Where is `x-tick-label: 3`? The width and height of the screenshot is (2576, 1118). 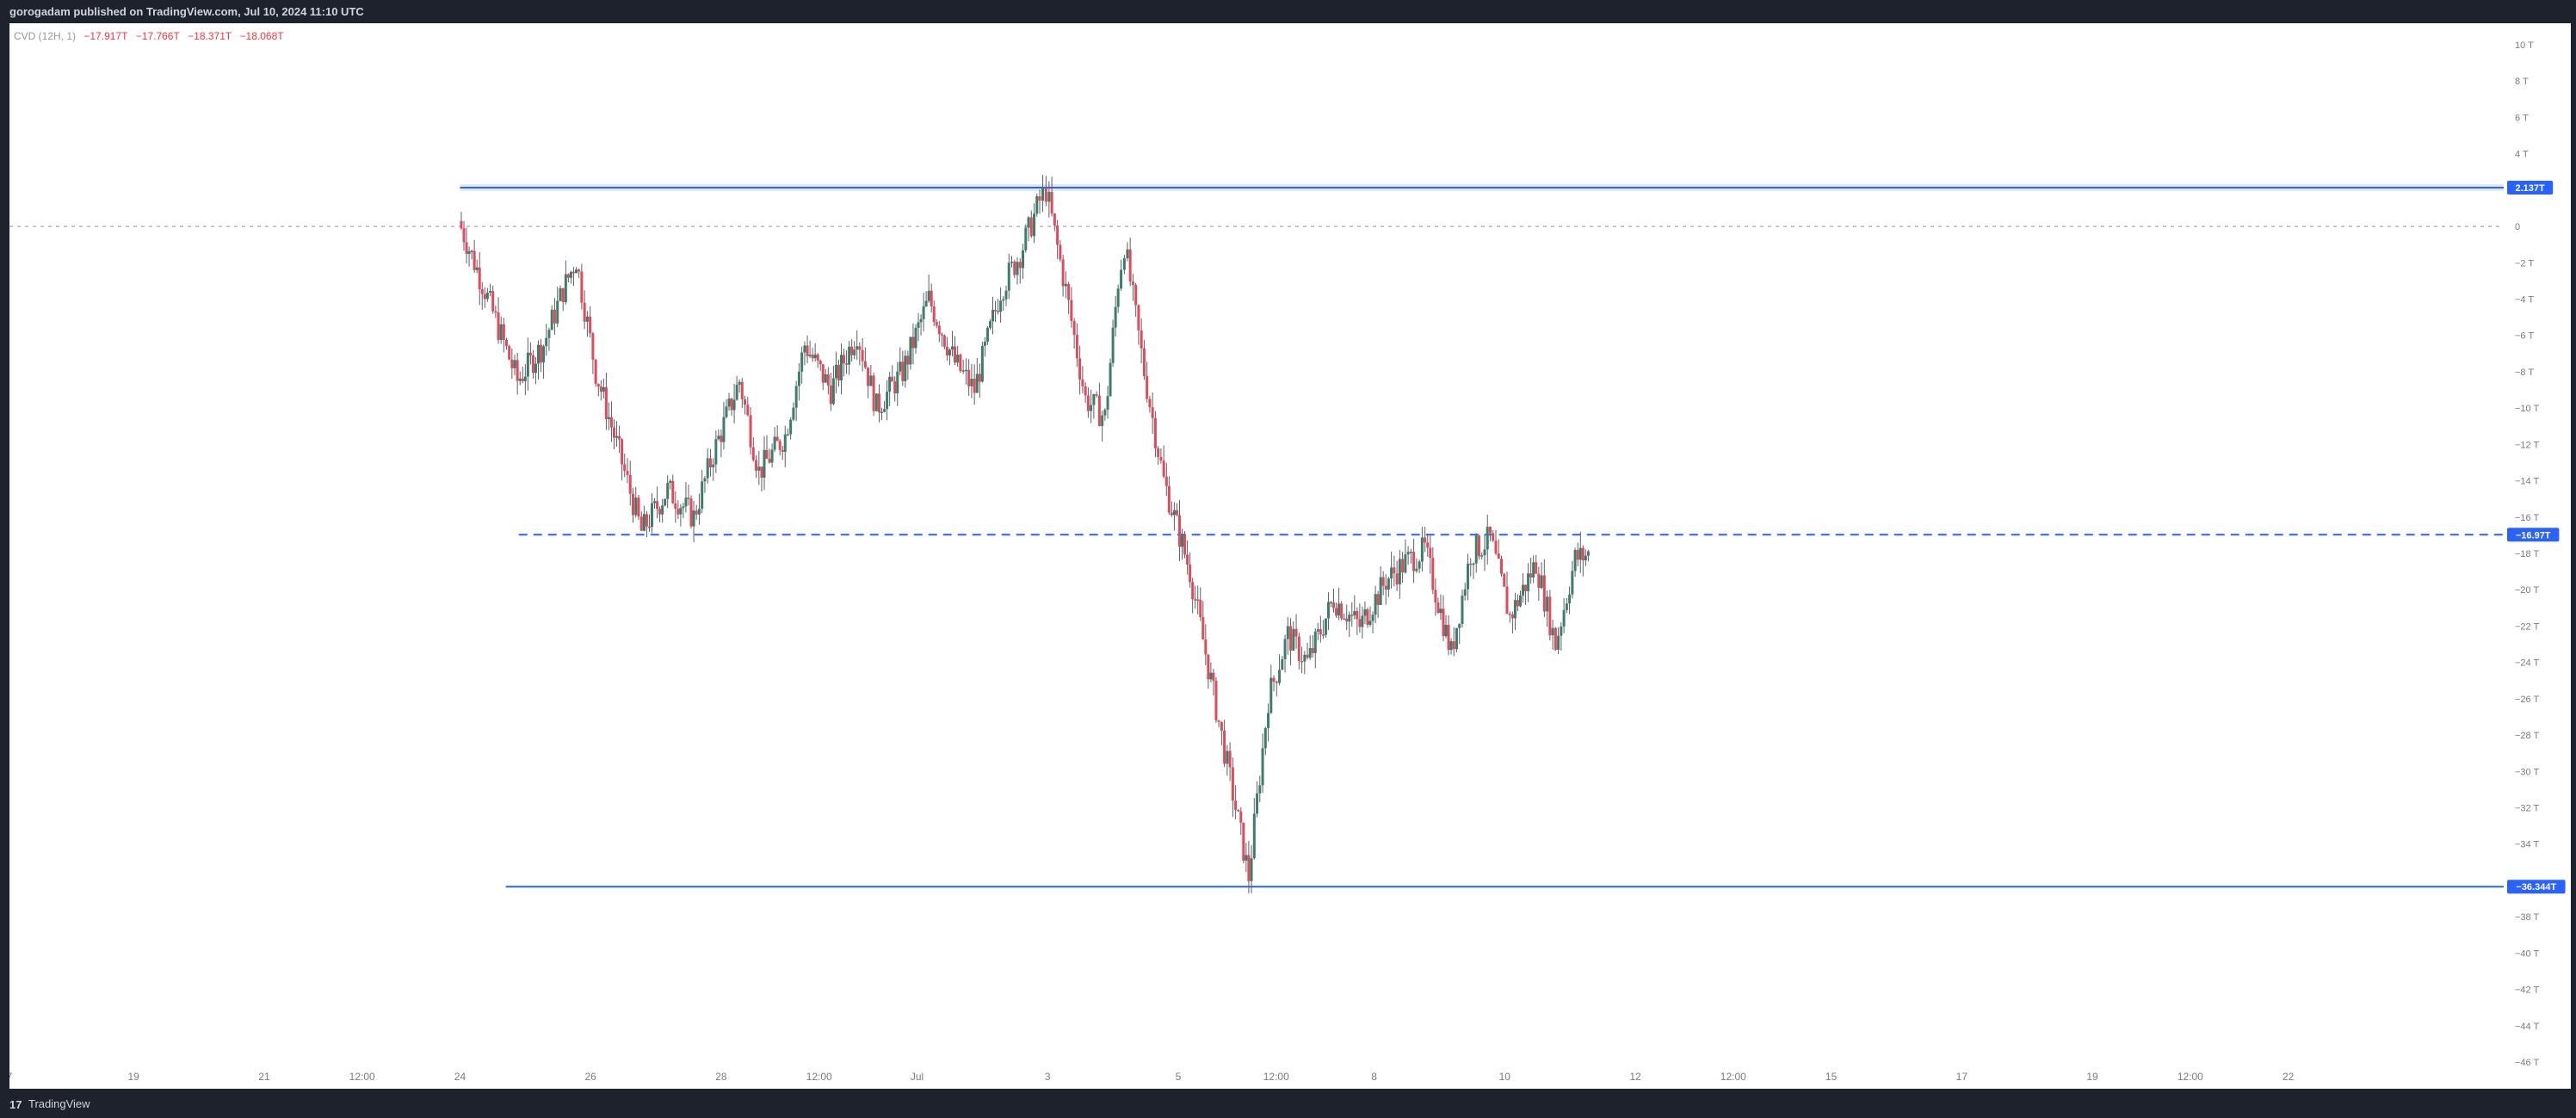 x-tick-label: 3 is located at coordinates (1048, 1077).